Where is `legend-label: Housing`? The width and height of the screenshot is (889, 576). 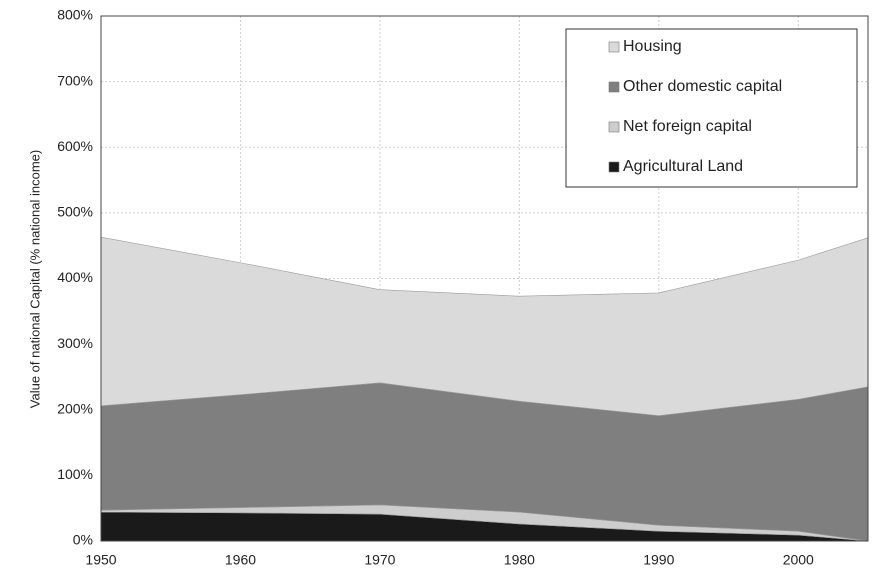 legend-label: Housing is located at coordinates (652, 46).